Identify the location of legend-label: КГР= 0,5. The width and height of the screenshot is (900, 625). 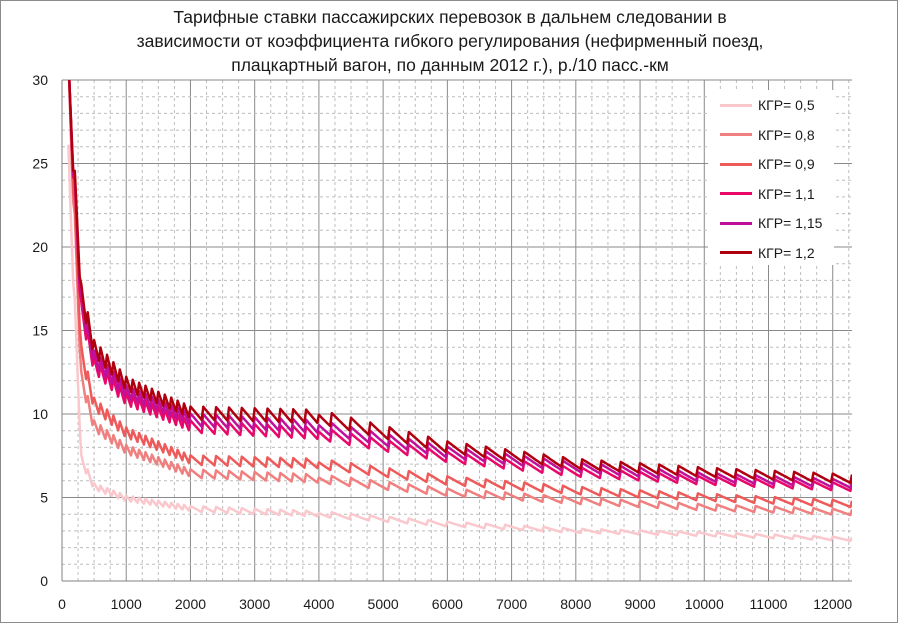
(786, 105).